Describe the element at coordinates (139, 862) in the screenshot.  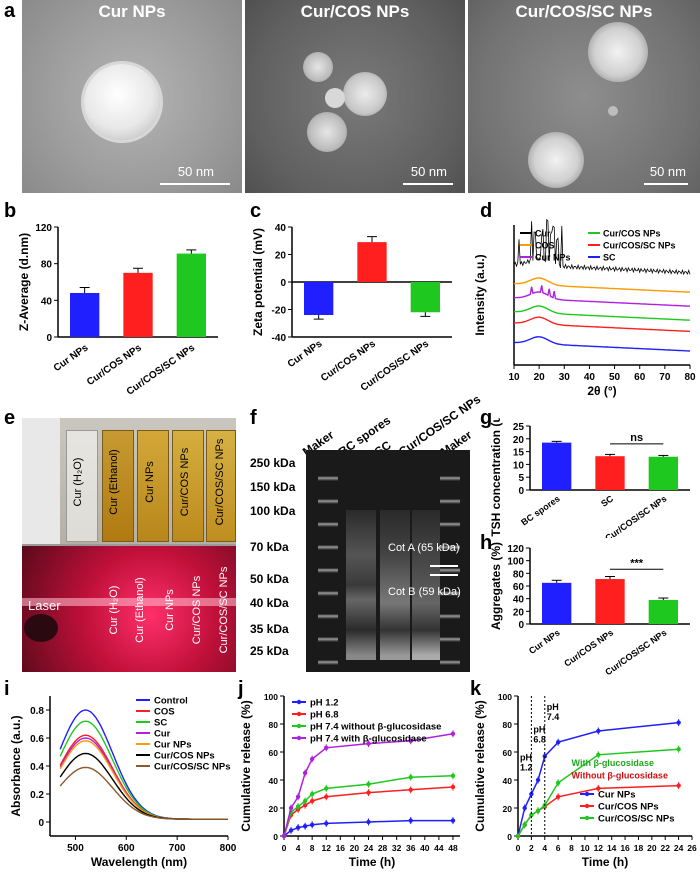
I see `x-axis-label: Wavelength (nm)` at that location.